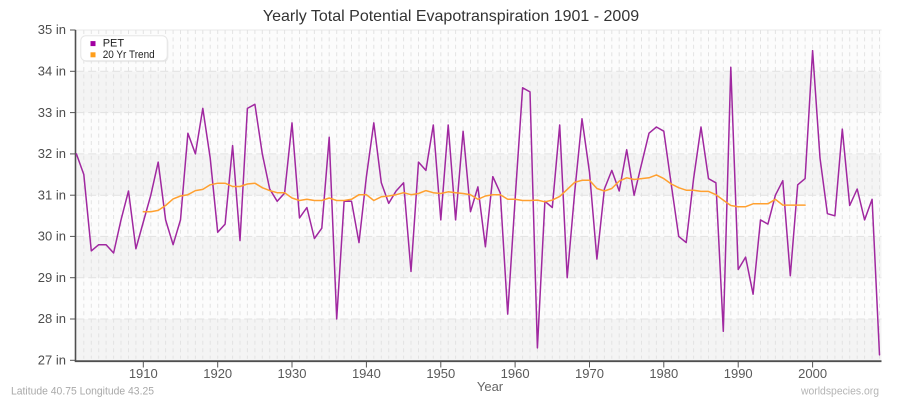  Describe the element at coordinates (292, 373) in the screenshot. I see `svg-text: 1930` at that location.